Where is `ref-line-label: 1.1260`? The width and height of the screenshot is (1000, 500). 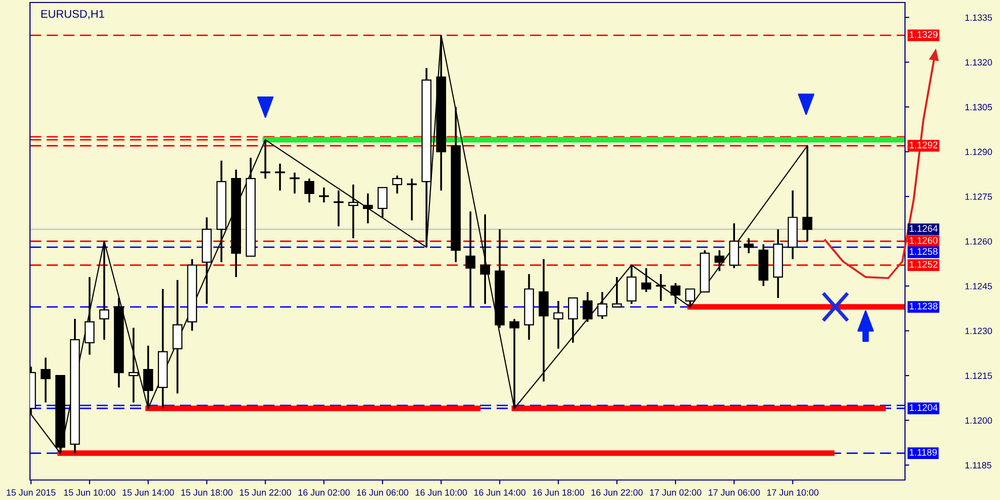
ref-line-label: 1.1260 is located at coordinates (924, 240).